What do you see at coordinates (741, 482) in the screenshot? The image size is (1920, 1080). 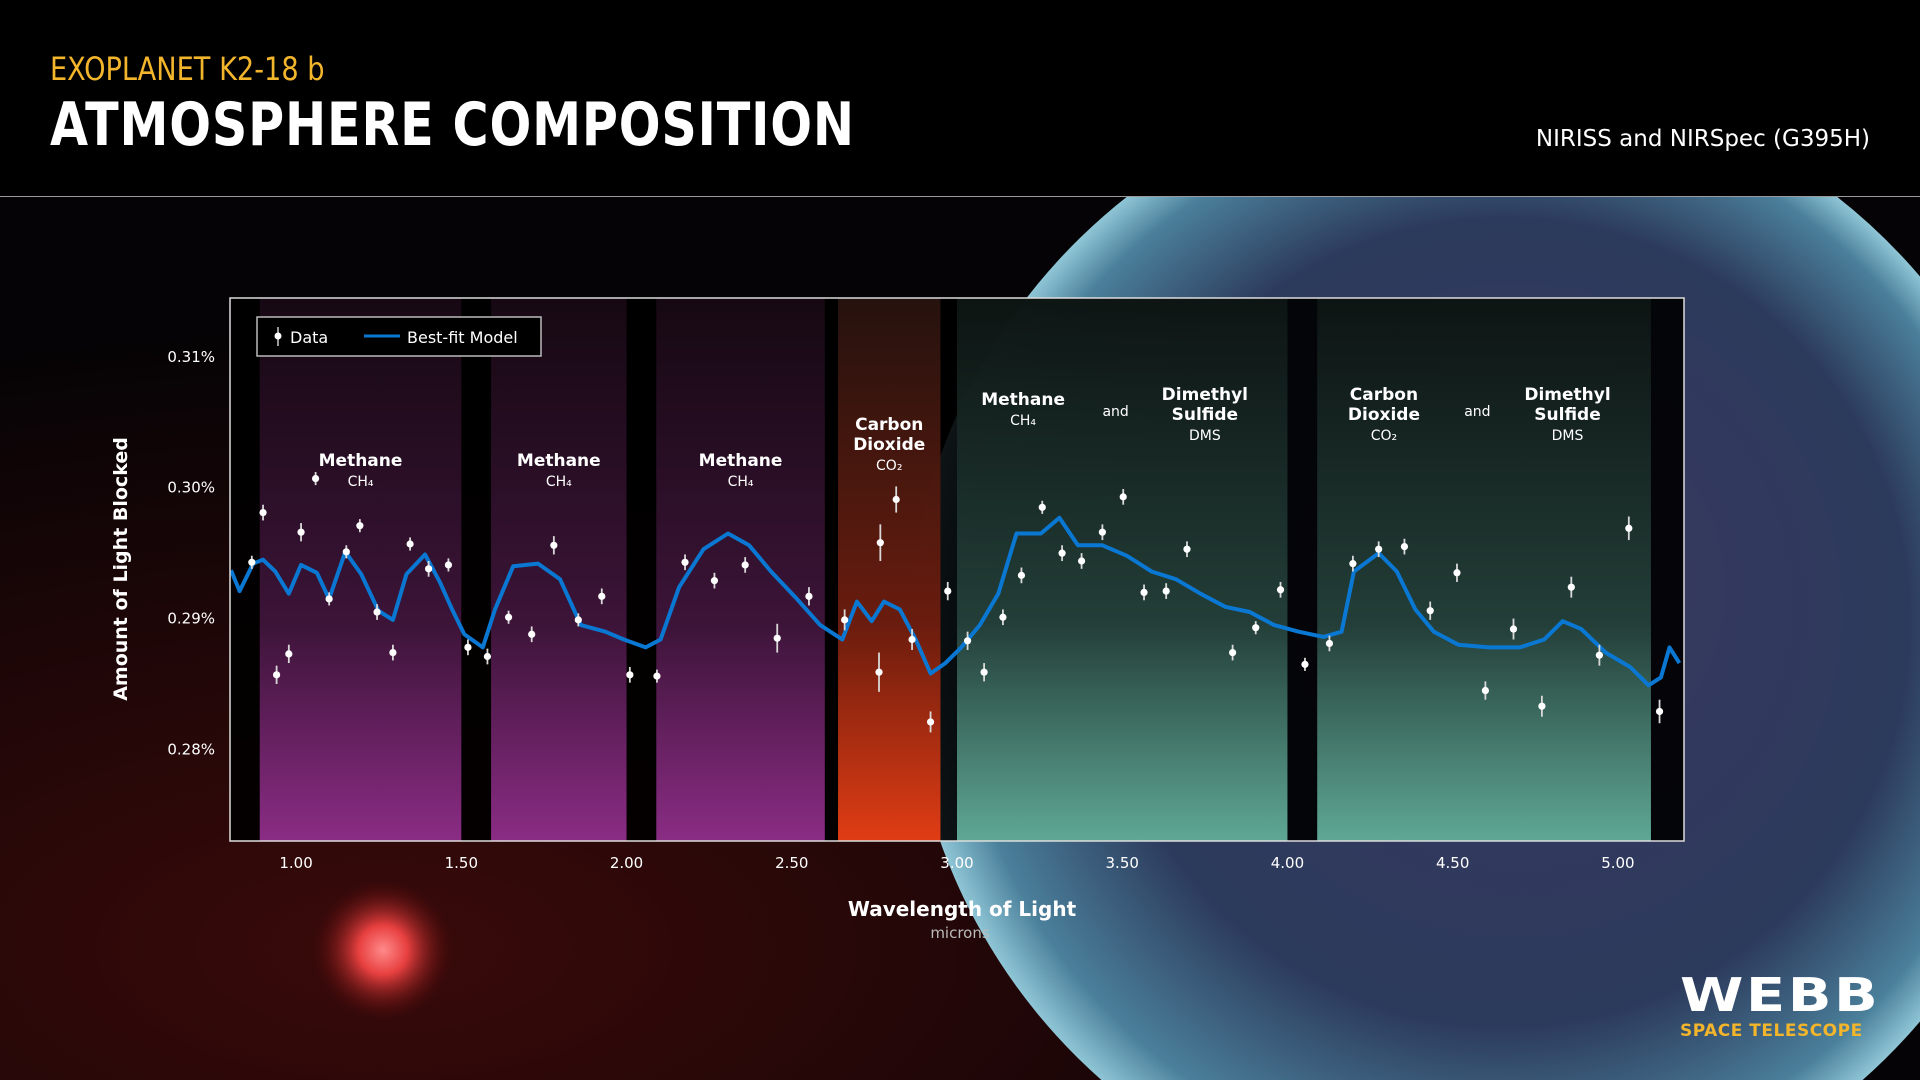 I see `molecule-formula: CH₄` at bounding box center [741, 482].